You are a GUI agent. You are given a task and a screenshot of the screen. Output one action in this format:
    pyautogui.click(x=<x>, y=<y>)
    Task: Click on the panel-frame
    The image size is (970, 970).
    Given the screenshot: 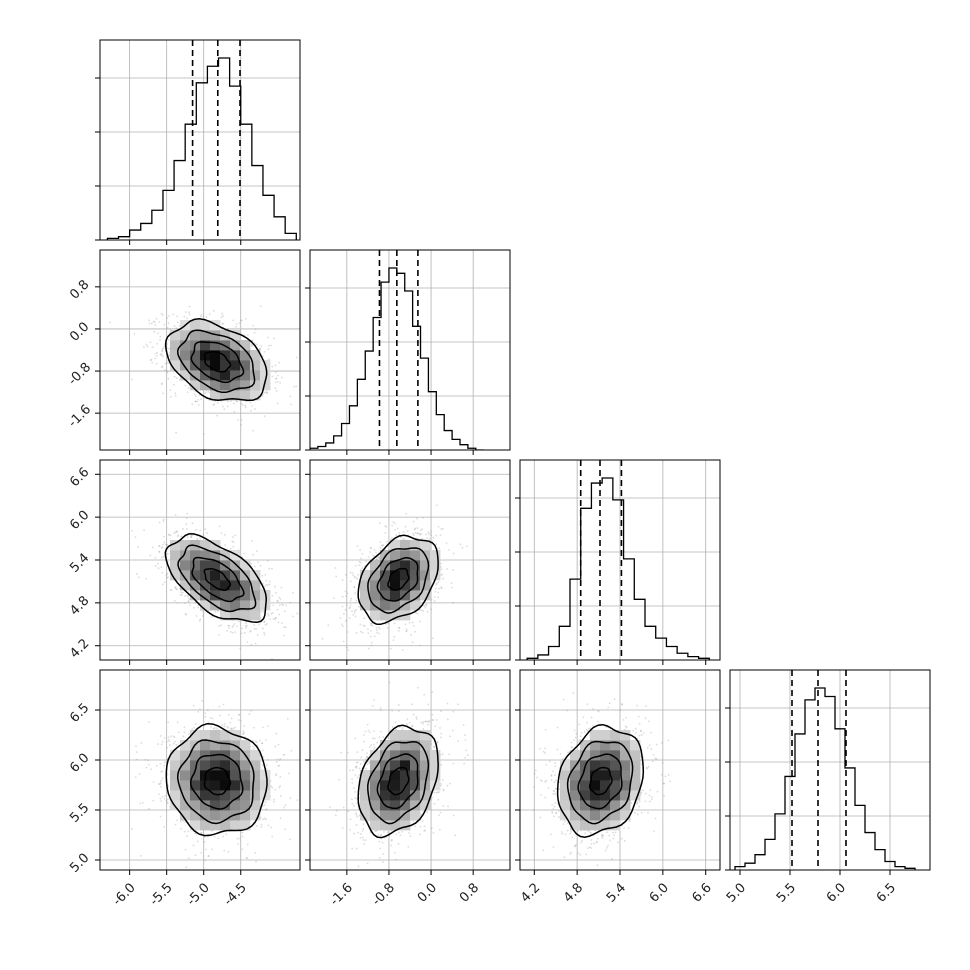 What is the action you would take?
    pyautogui.click(x=200, y=140)
    